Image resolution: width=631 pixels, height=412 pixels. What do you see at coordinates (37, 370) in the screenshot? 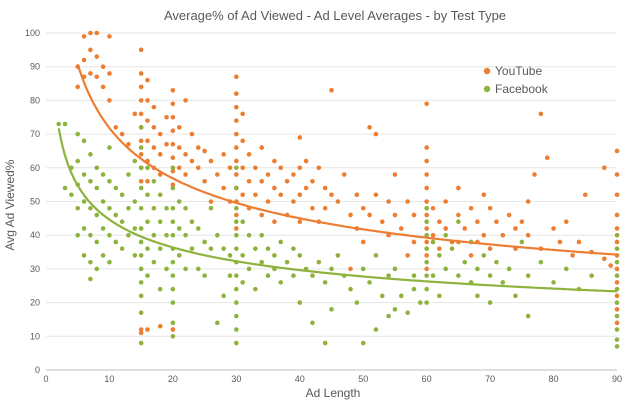
I see `y-tick-label: 0` at bounding box center [37, 370].